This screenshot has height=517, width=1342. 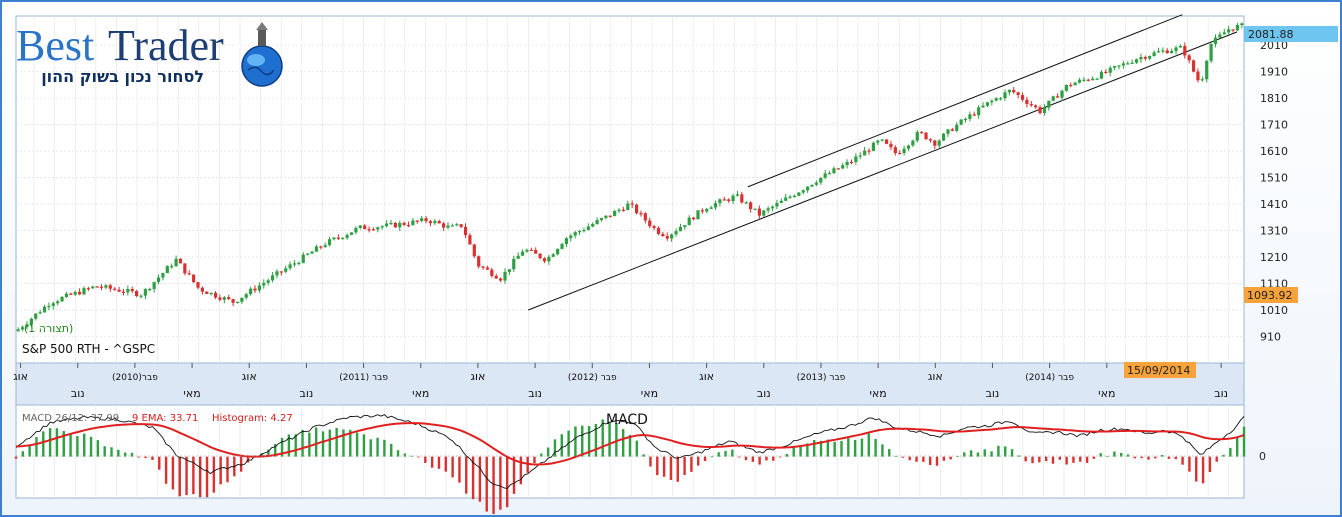 What do you see at coordinates (1262, 456) in the screenshot?
I see `macd-zero-label: 0` at bounding box center [1262, 456].